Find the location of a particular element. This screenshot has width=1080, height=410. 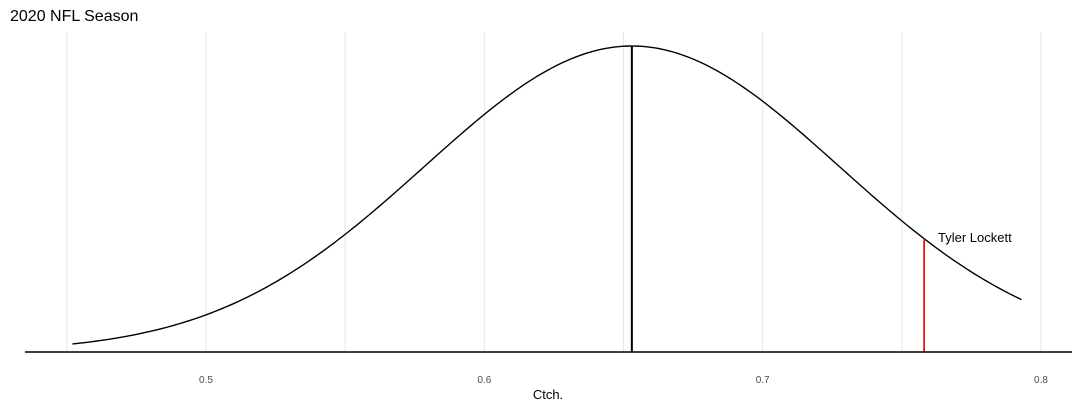

chart-title: 2020 NFL Season is located at coordinates (74, 16).